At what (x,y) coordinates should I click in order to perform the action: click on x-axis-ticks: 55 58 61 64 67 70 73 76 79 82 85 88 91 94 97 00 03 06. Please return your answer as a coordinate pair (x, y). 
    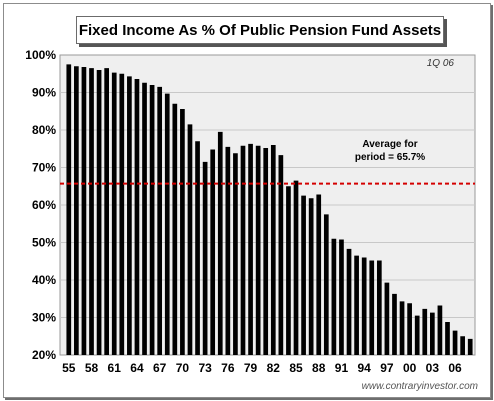
    Looking at the image, I should click on (262, 368).